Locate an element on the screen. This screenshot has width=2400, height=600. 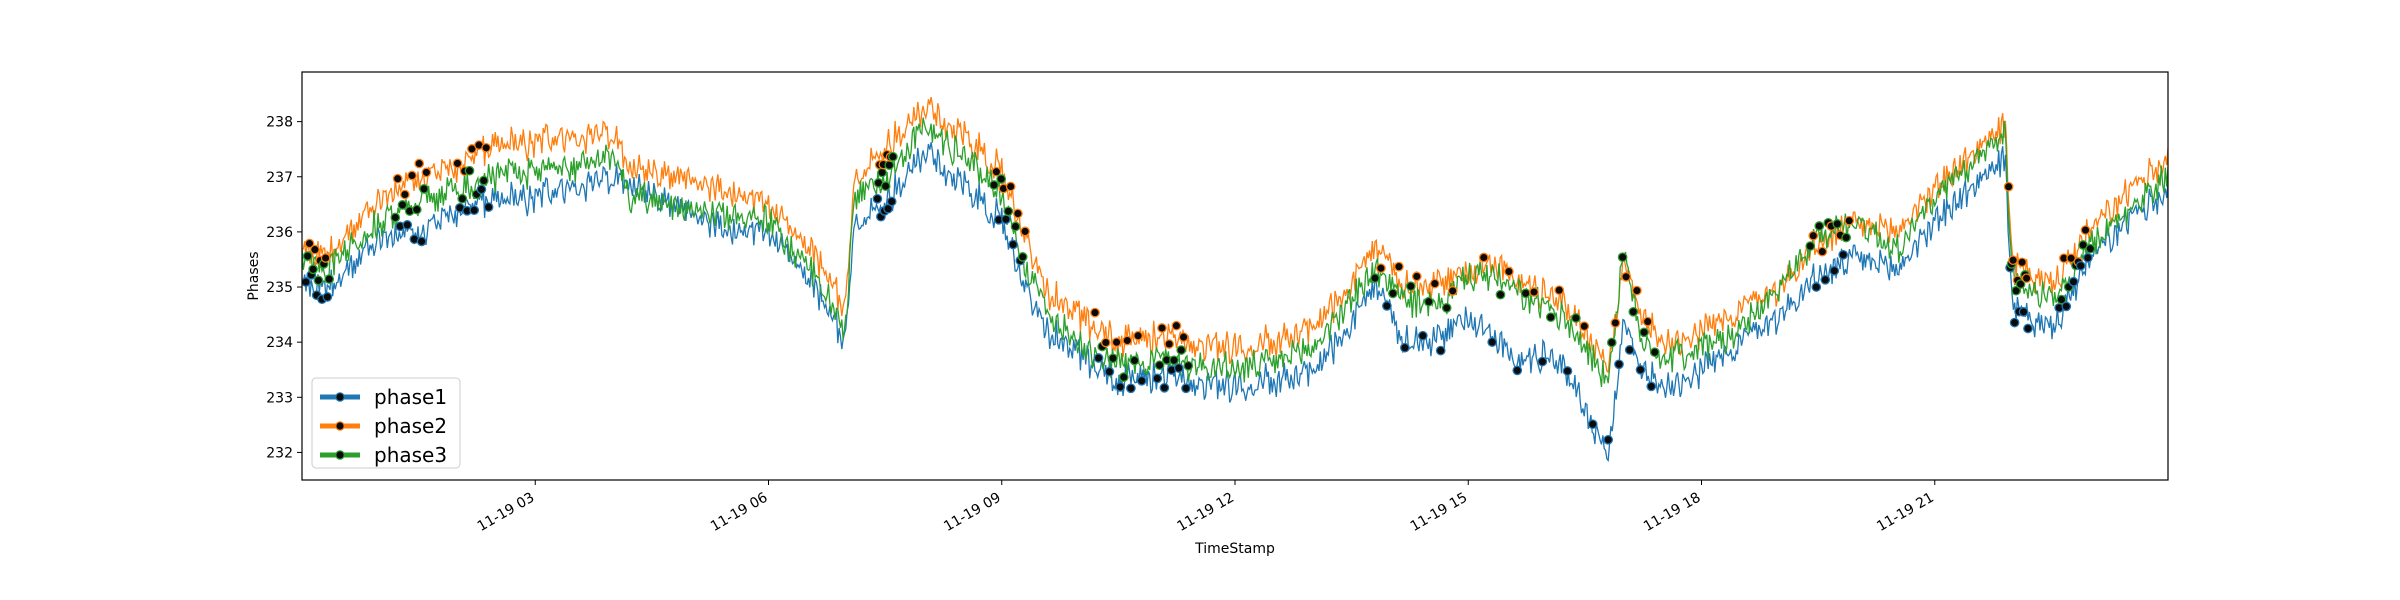
y-tick-label: 238 is located at coordinates (279, 123).